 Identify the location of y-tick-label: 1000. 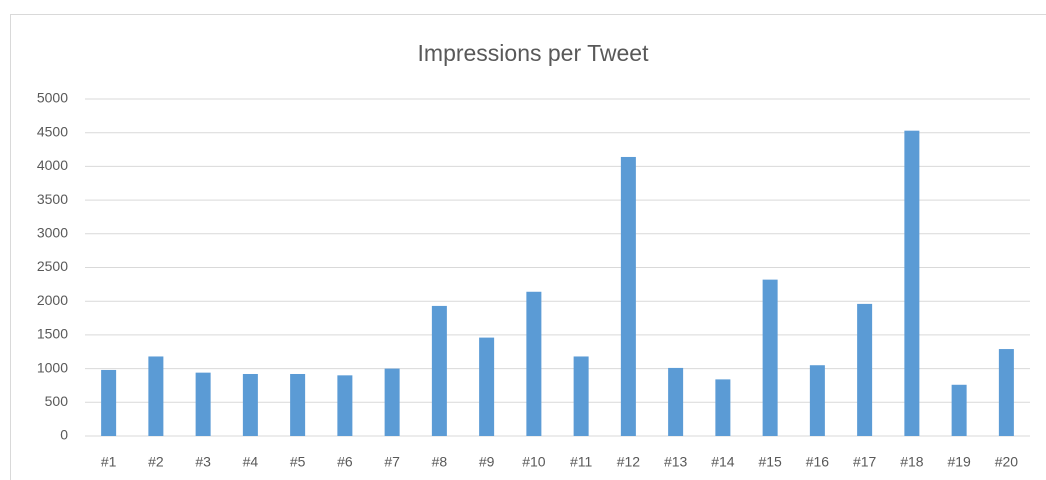
(52, 367).